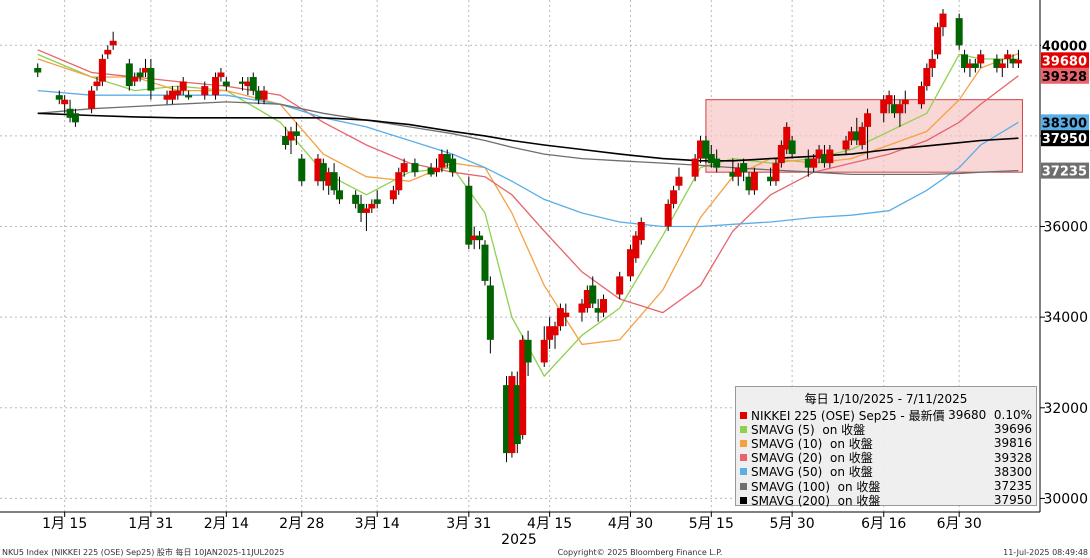 The width and height of the screenshot is (1090, 558). I want to click on legend-entry-3: SMAVG (20) on 收盤 39328, so click(886, 458).